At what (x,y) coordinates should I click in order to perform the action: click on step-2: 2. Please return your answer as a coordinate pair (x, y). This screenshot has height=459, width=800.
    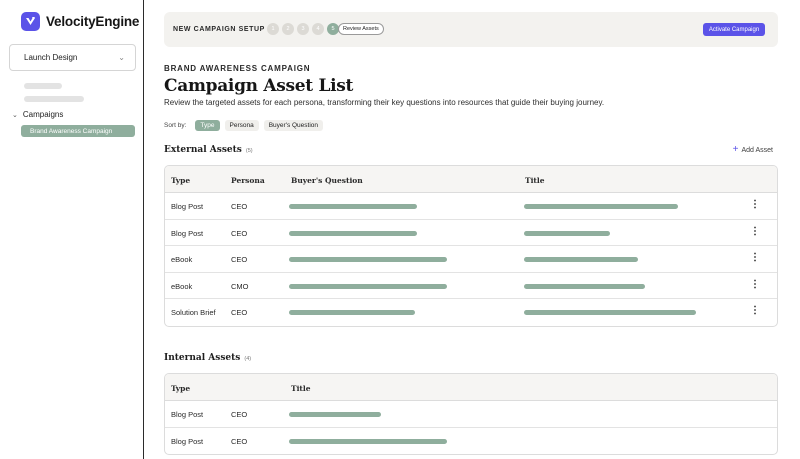
    Looking at the image, I should click on (288, 29).